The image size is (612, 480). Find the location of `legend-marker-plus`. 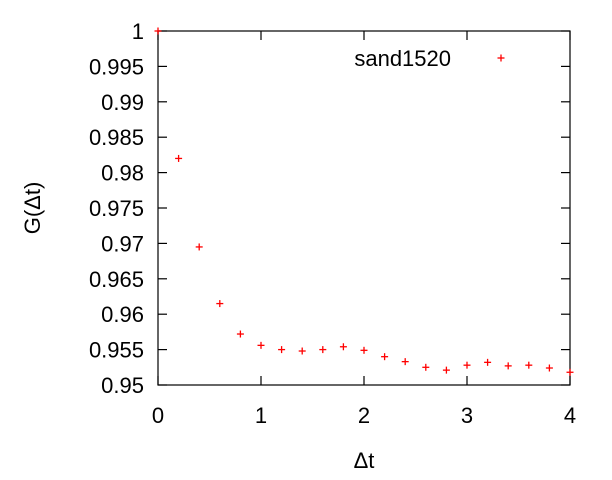

legend-marker-plus is located at coordinates (501, 58).